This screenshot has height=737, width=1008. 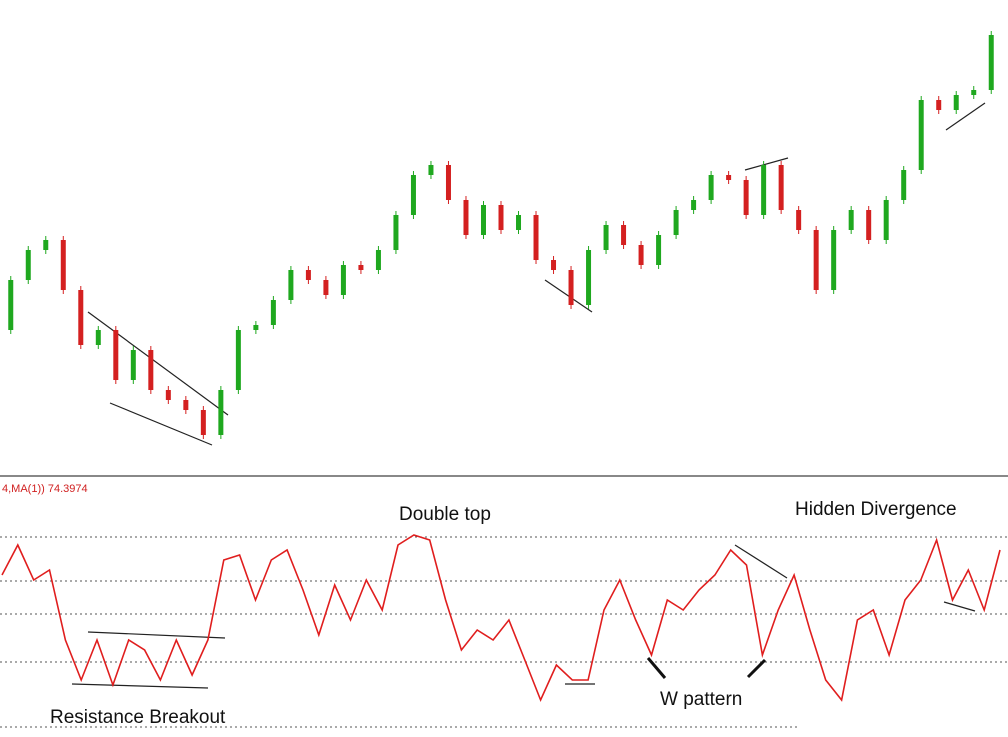 I want to click on annotation: W pattern, so click(x=701, y=699).